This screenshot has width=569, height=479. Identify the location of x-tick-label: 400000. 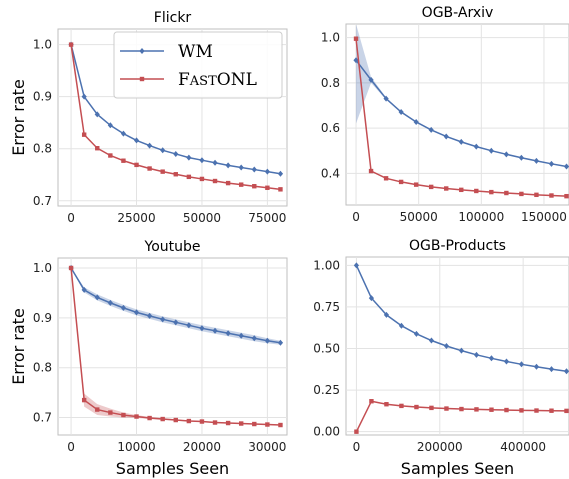
(523, 447).